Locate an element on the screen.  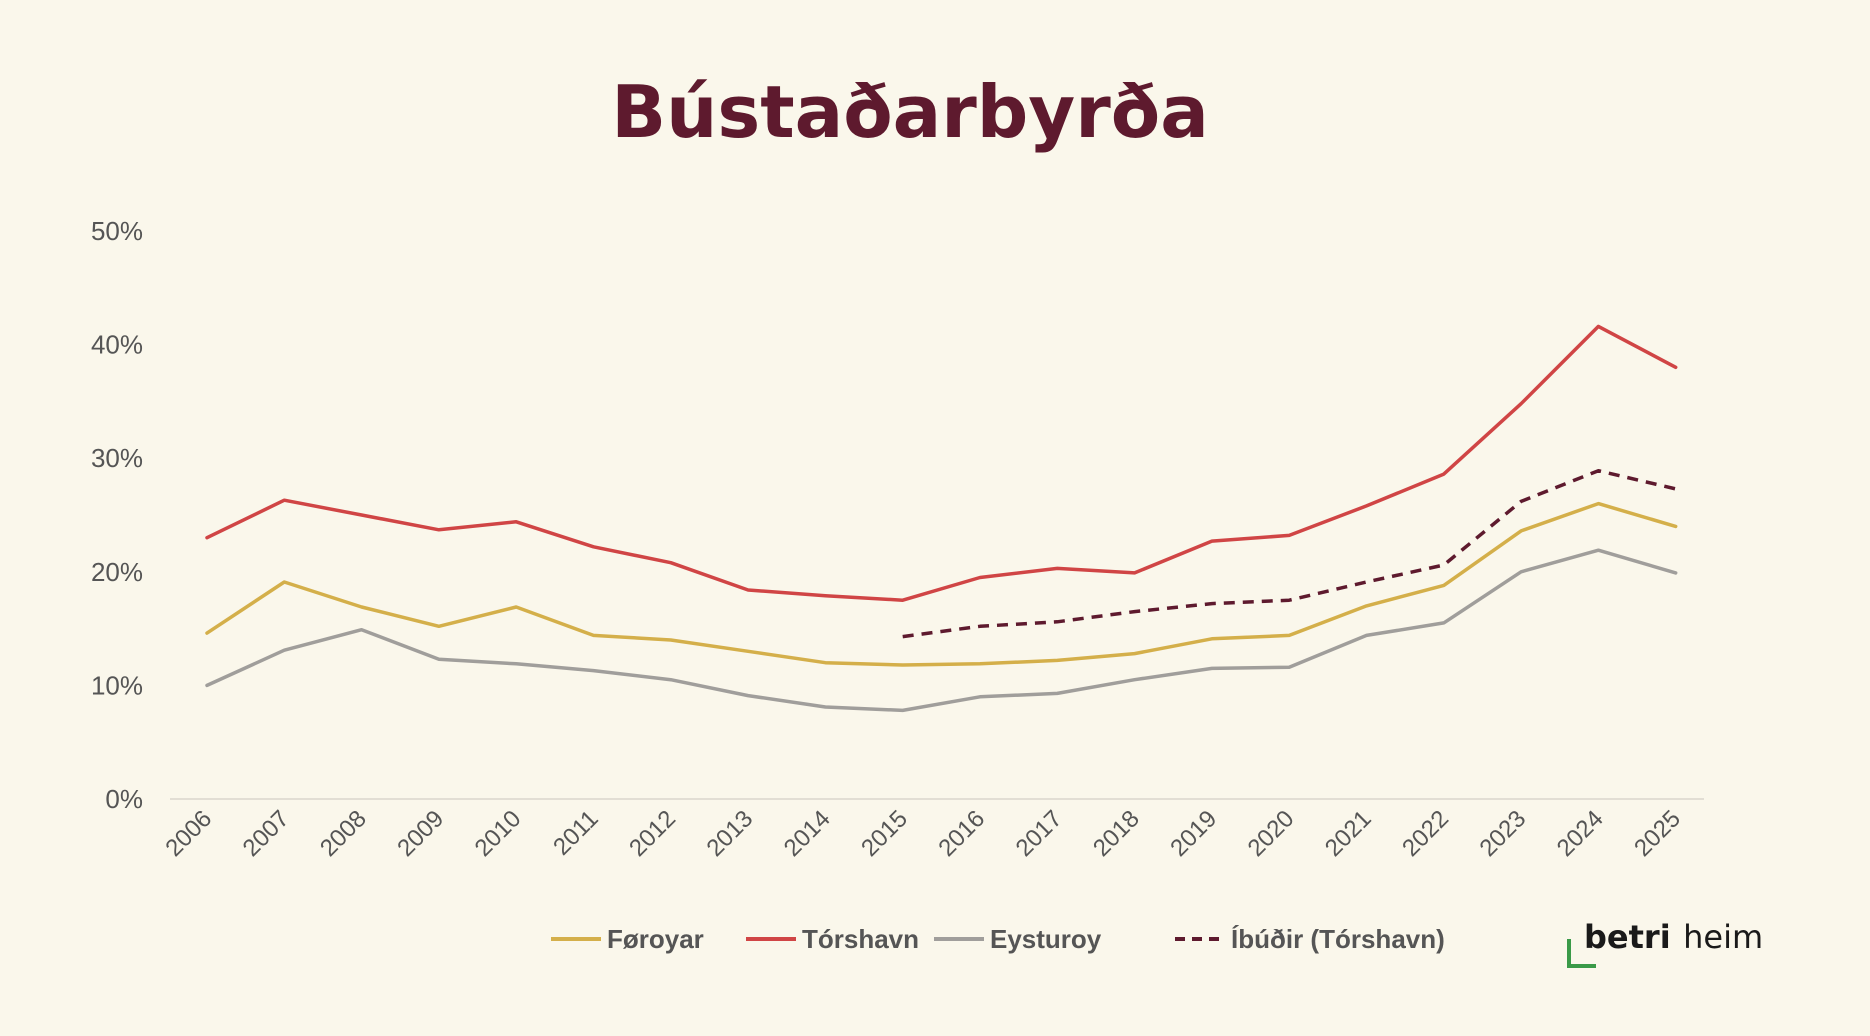
logo-text: betri heim is located at coordinates (1673, 937).